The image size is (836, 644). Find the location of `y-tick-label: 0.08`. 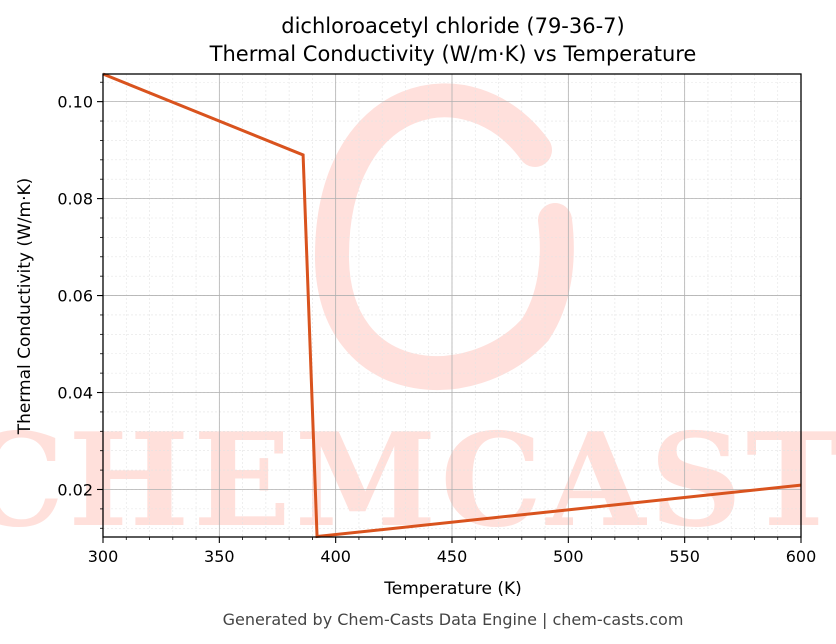

y-tick-label: 0.08 is located at coordinates (75, 199).